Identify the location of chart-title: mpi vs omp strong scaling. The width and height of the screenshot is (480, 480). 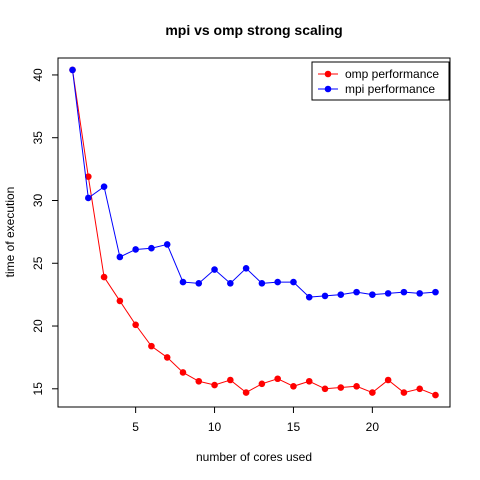
(253, 30).